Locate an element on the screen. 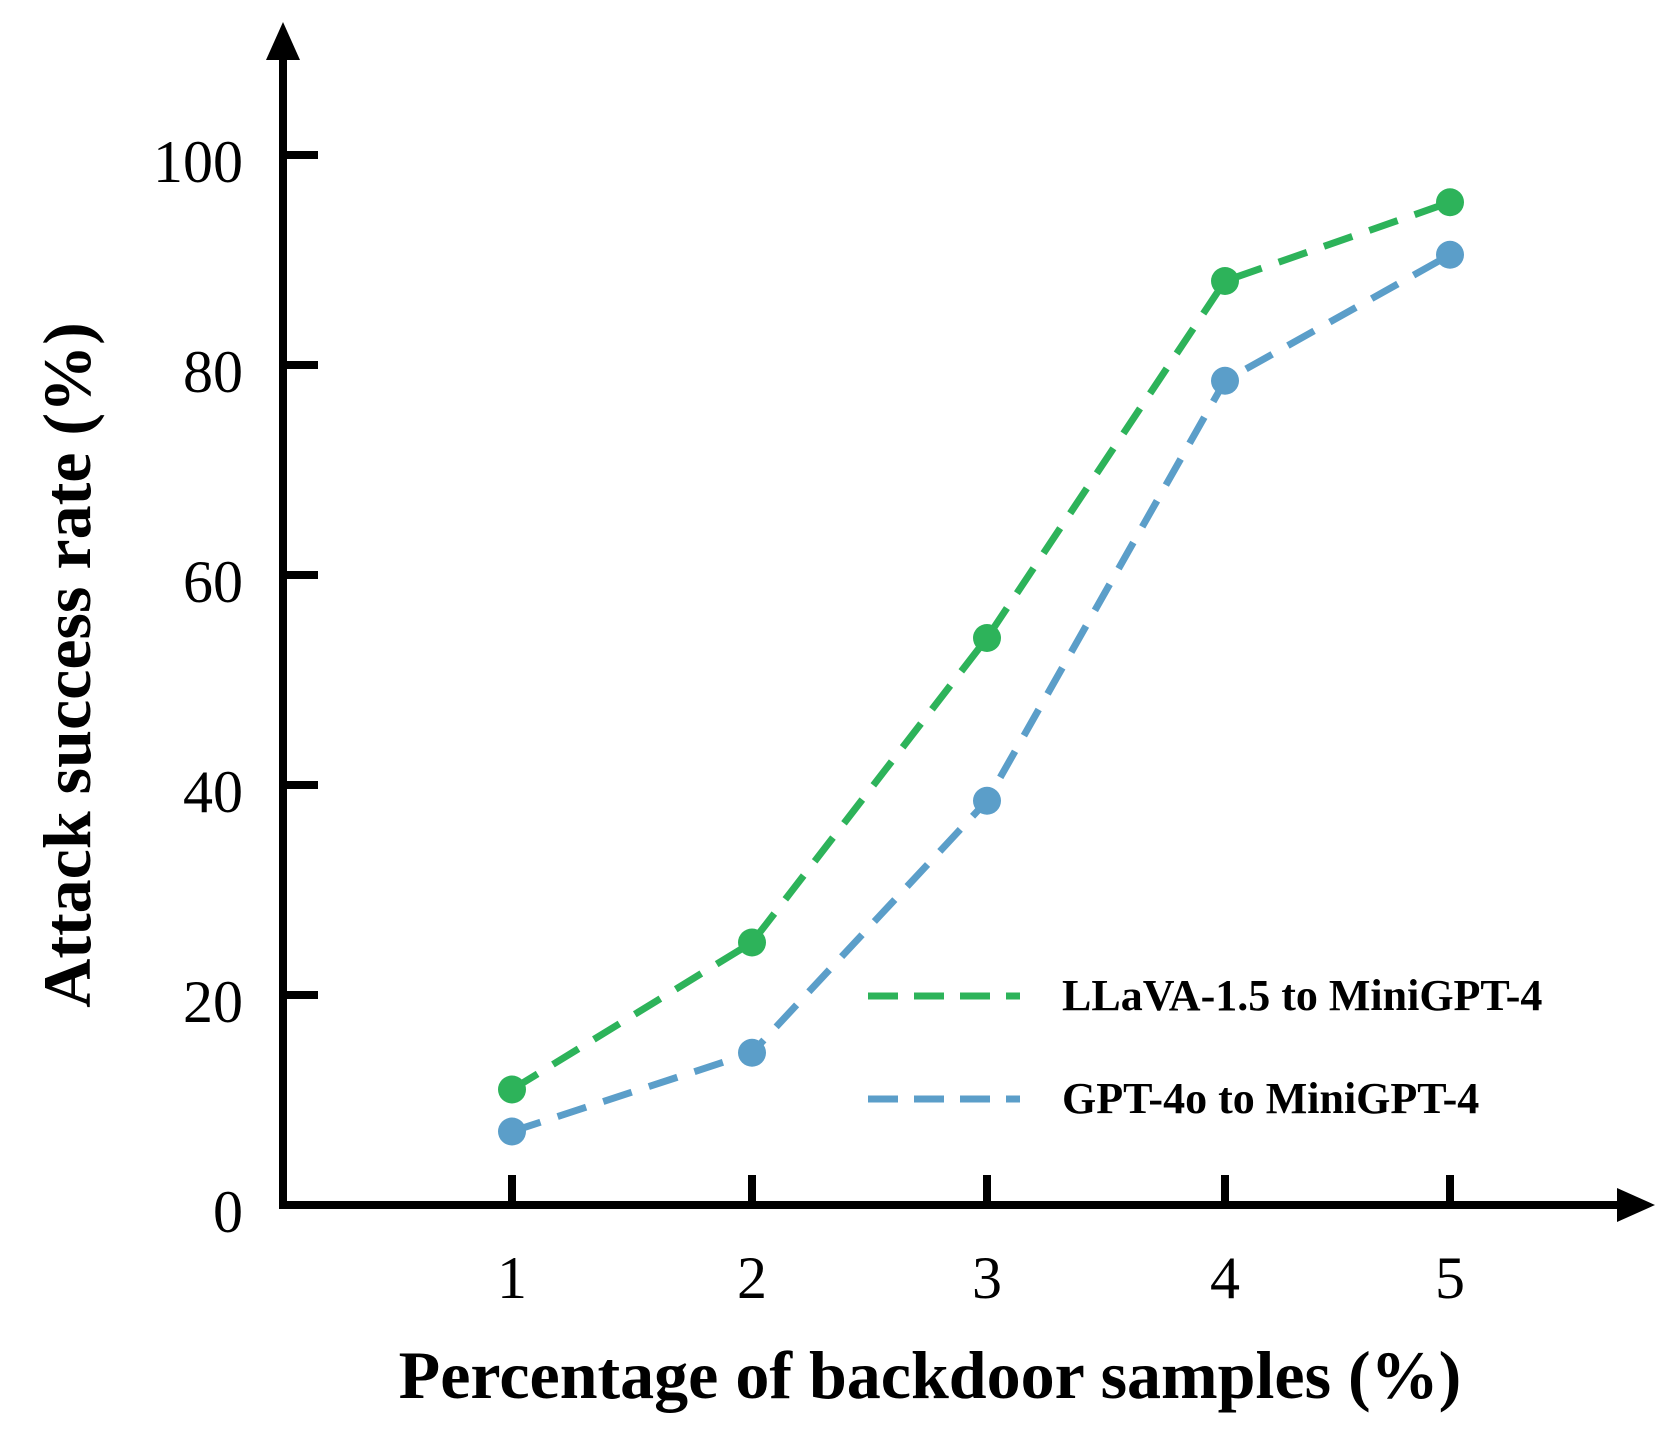  x-tick-label-2: 2 is located at coordinates (752, 1278).